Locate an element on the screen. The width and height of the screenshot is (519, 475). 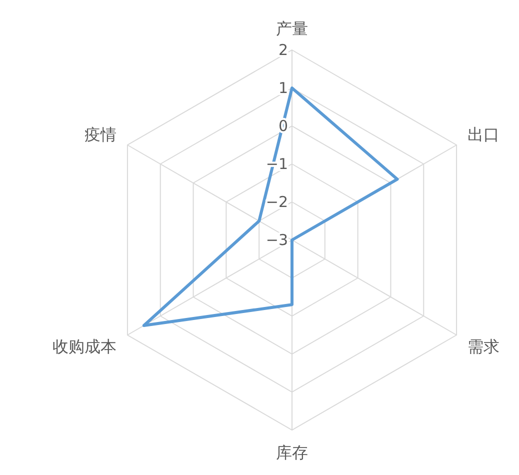
y-tick-label: −2 is located at coordinates (277, 202).